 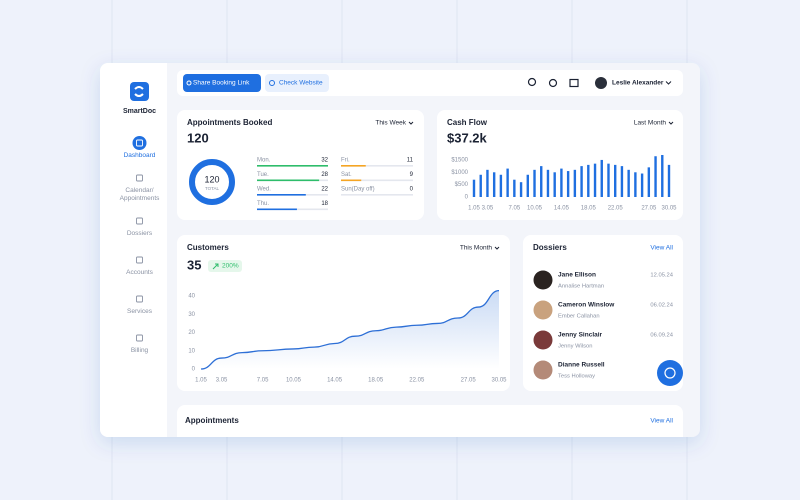 What do you see at coordinates (574, 83) in the screenshot?
I see `inbox-icon` at bounding box center [574, 83].